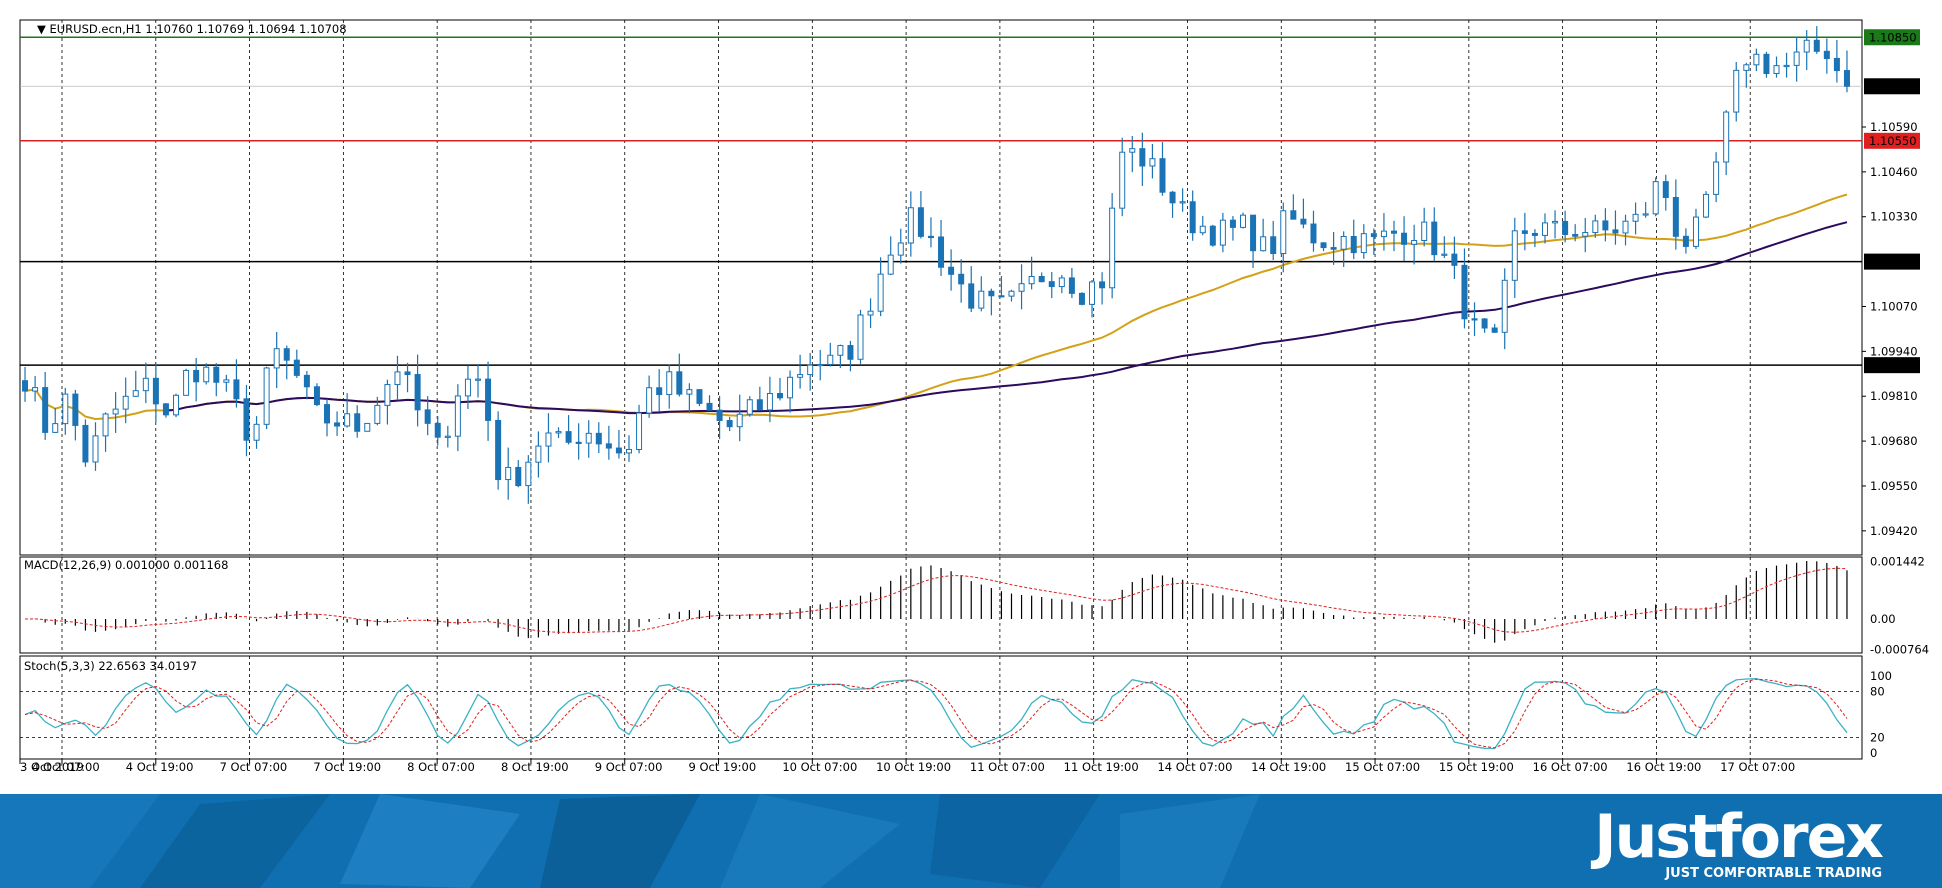 Image resolution: width=1942 pixels, height=888 pixels. I want to click on price-tick-label: 1.10070, so click(1894, 306).